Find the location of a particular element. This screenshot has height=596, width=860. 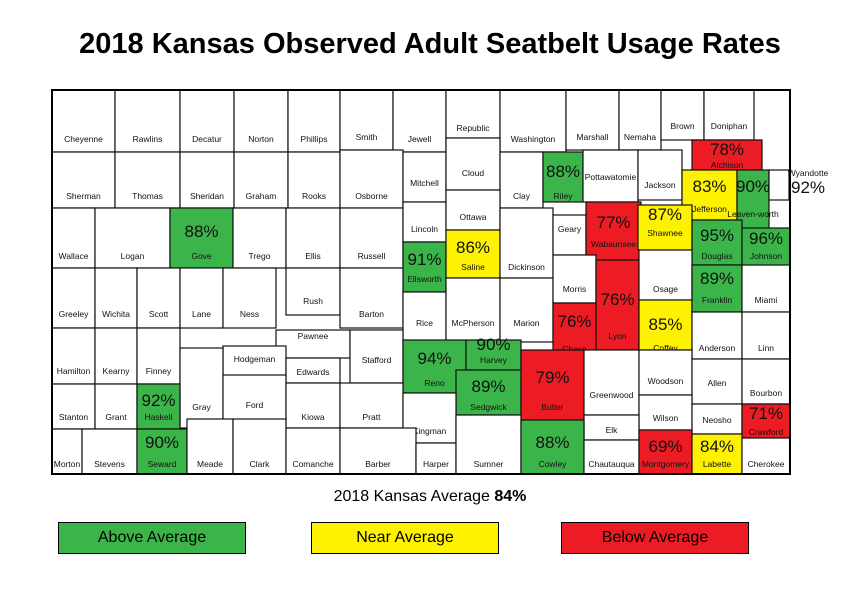

county-label-lyon: Lyon is located at coordinates (617, 336).